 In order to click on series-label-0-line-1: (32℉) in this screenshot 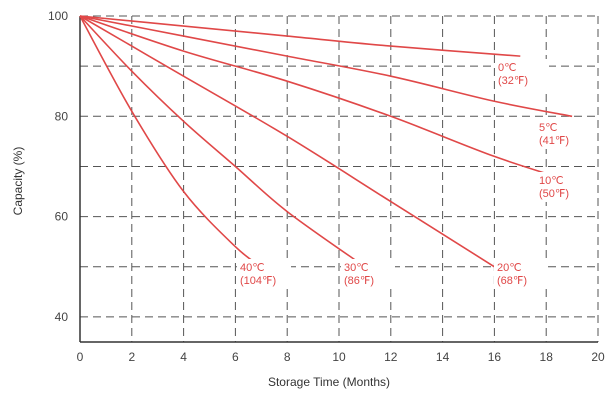, I will do `click(513, 81)`.